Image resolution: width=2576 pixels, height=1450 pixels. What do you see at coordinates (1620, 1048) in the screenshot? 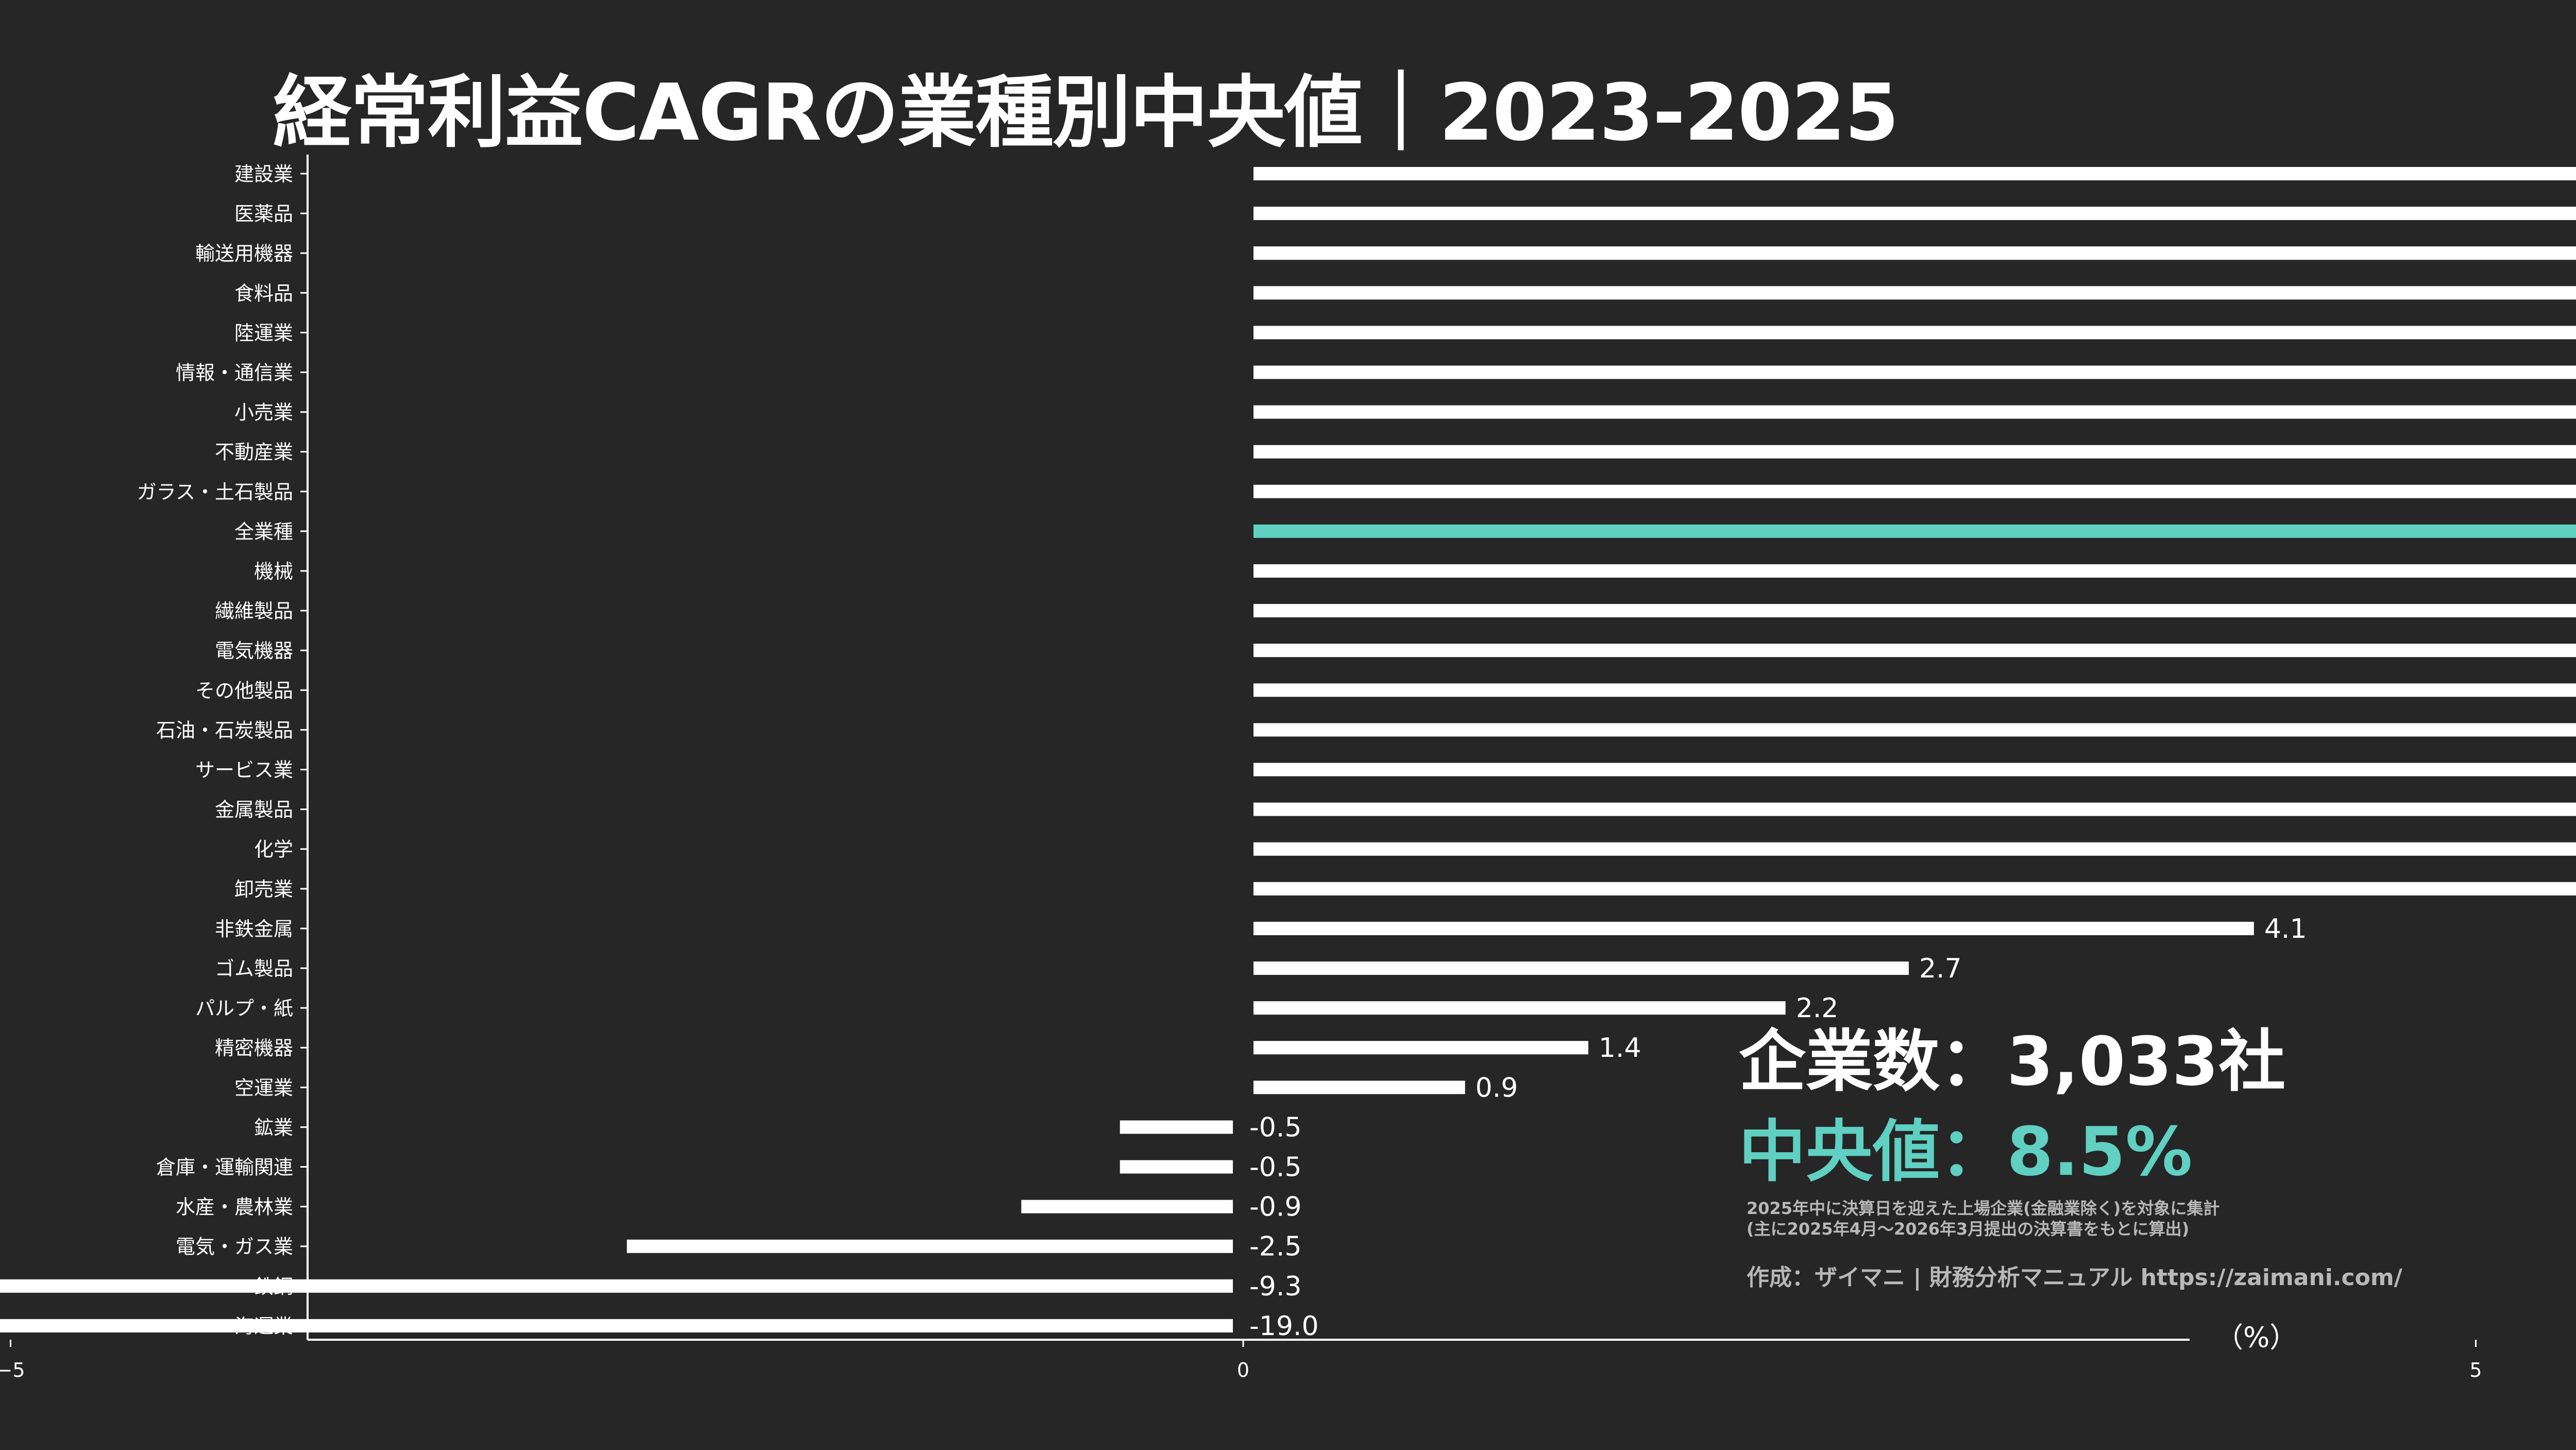
I see `value-label: 1.4` at bounding box center [1620, 1048].